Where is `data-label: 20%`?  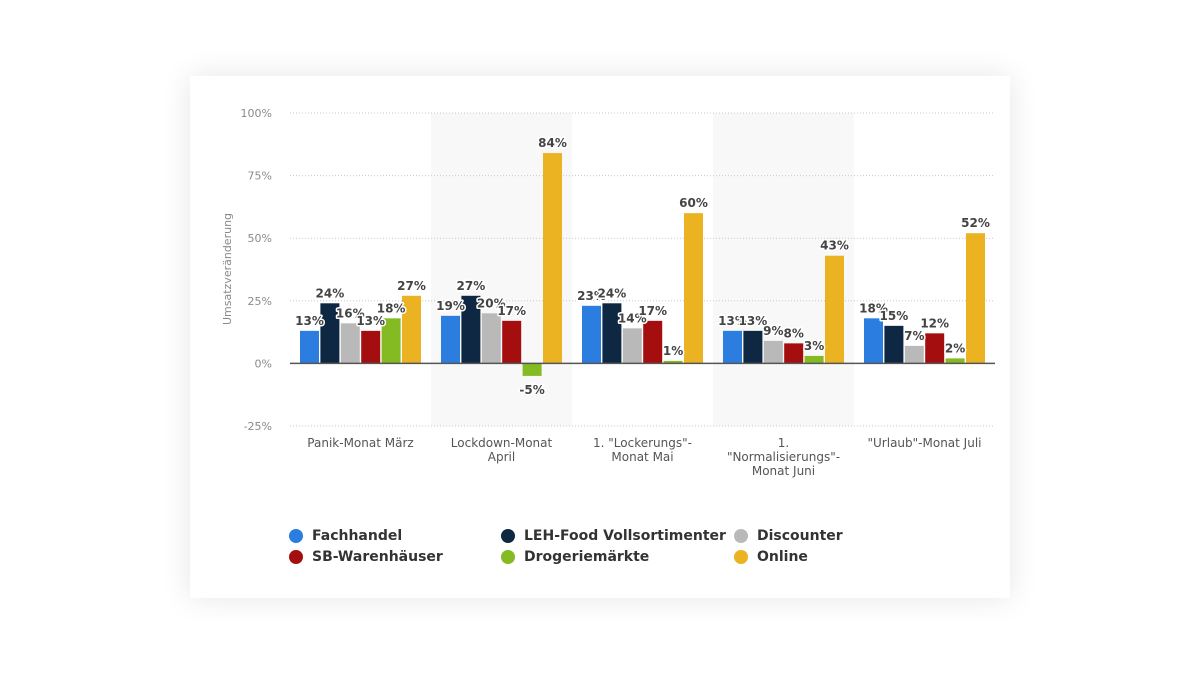 data-label: 20% is located at coordinates (491, 303).